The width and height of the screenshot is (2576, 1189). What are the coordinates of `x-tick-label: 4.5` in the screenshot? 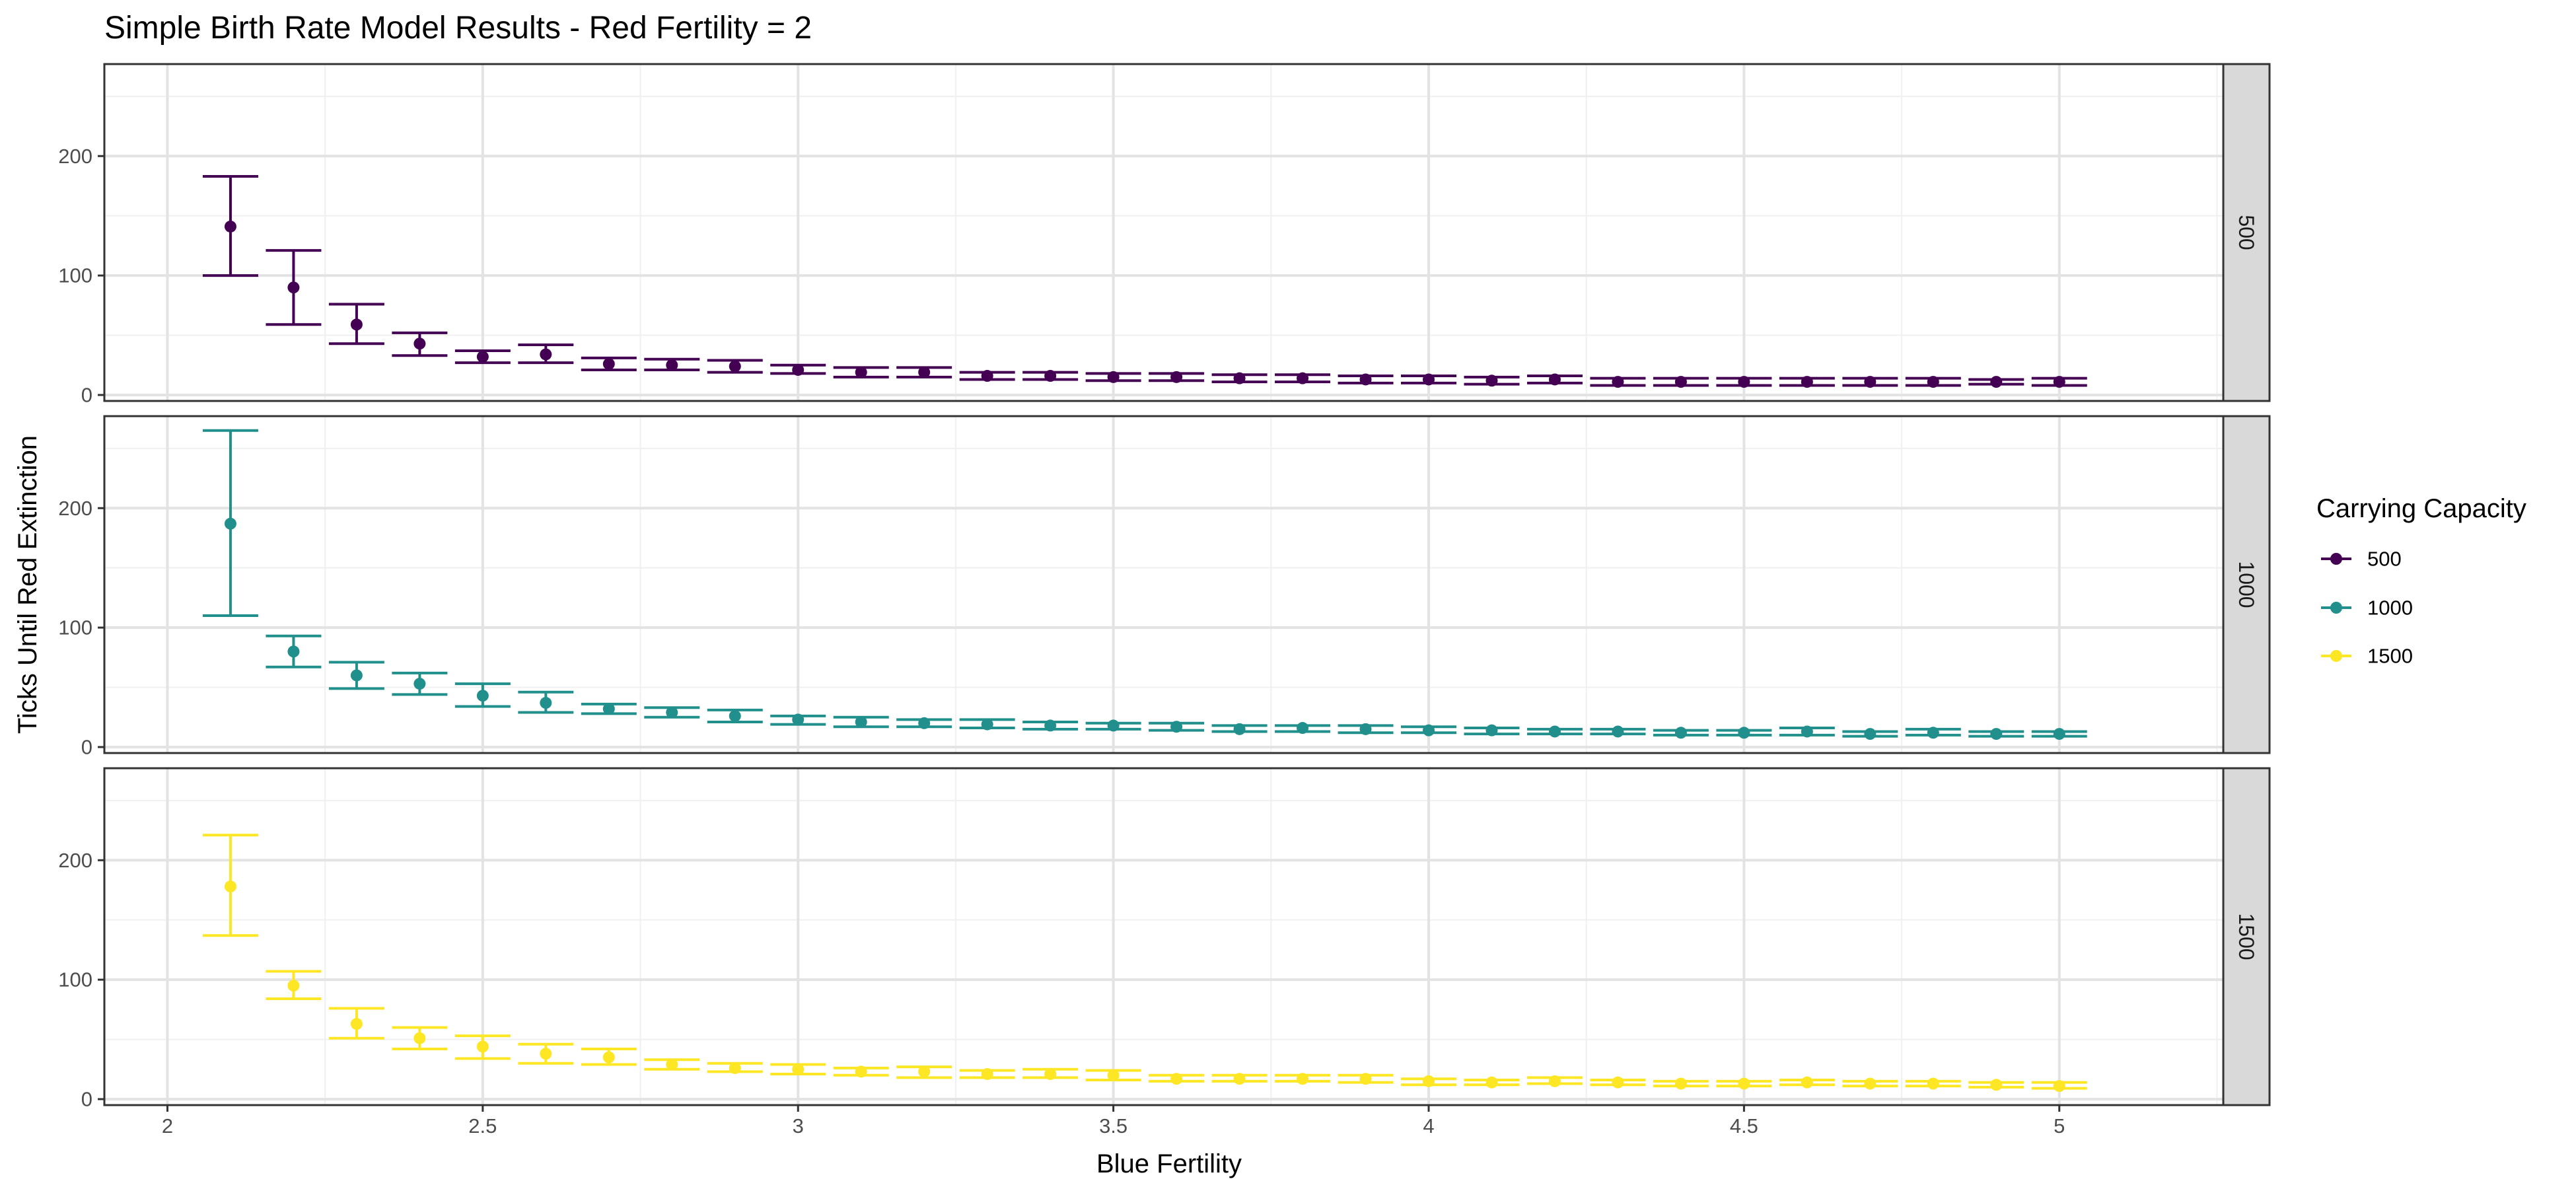 It's located at (1744, 1125).